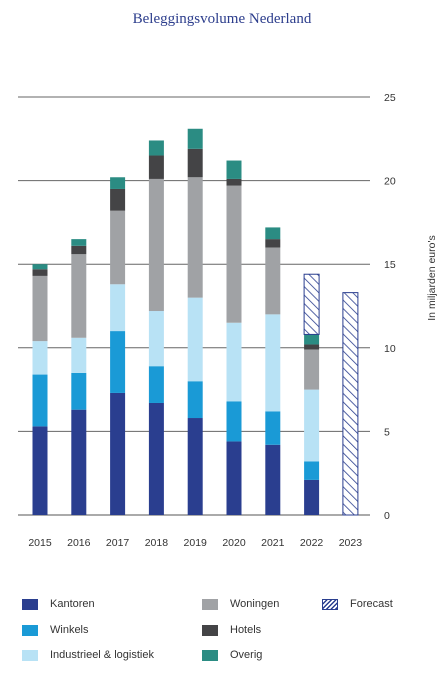  Describe the element at coordinates (234, 543) in the screenshot. I see `x-tick-label: 2020` at that location.